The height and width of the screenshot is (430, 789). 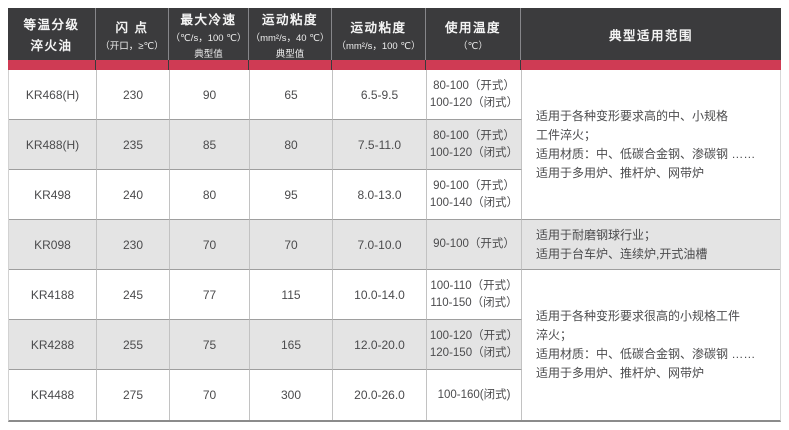 I want to click on use-temperature-cell: 90-100（开式） 100-140（闭式）, so click(x=474, y=195).